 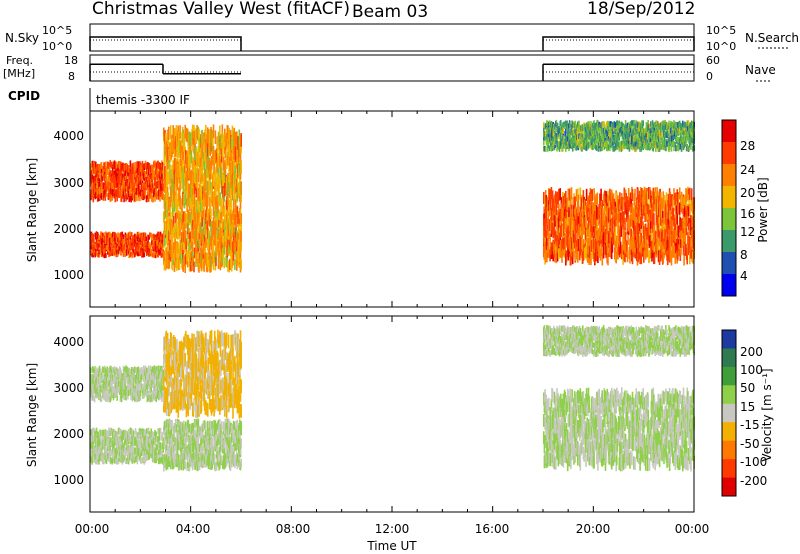 What do you see at coordinates (760, 70) in the screenshot?
I see `nave-label: Nave` at bounding box center [760, 70].